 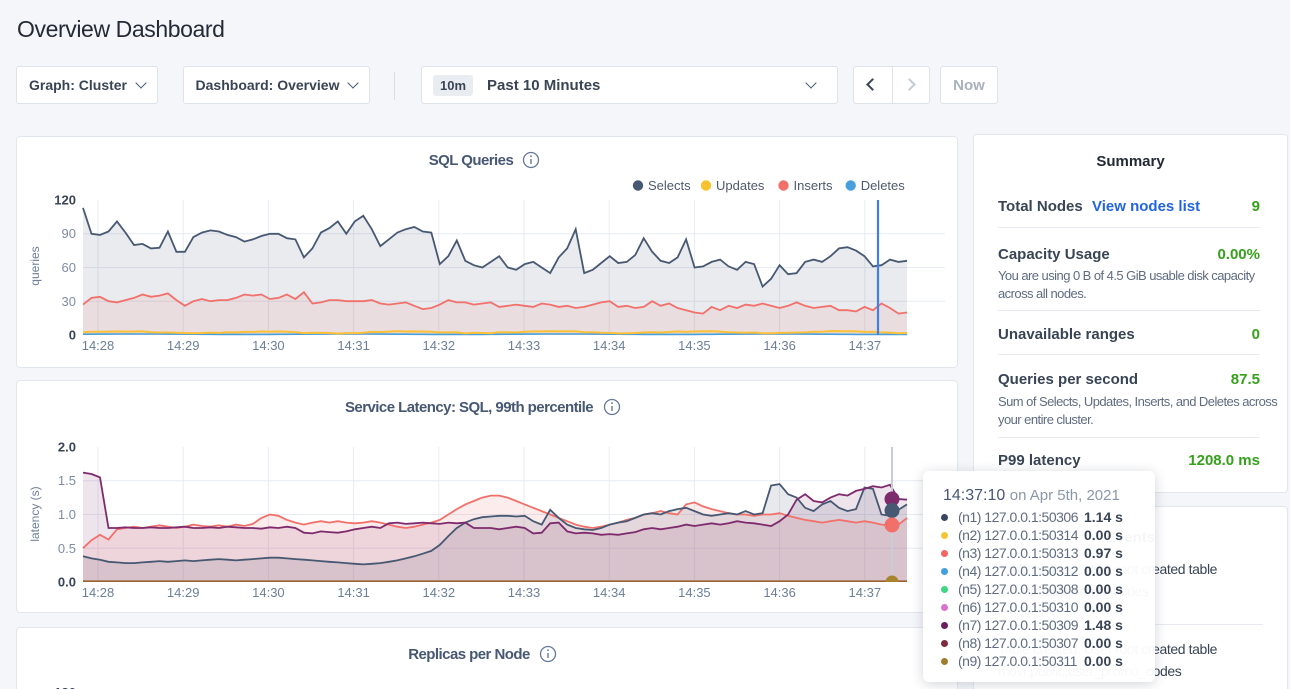 What do you see at coordinates (72, 335) in the screenshot?
I see `svg-text: 0` at bounding box center [72, 335].